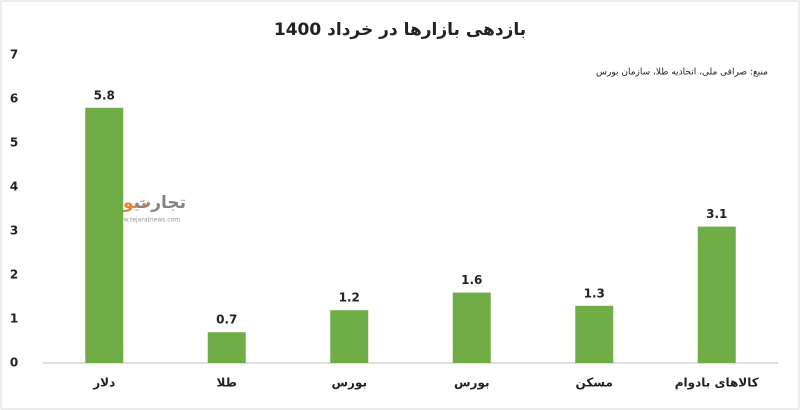 This screenshot has height=410, width=800. I want to click on x-tick-label: کالاهای بادوام, so click(717, 383).